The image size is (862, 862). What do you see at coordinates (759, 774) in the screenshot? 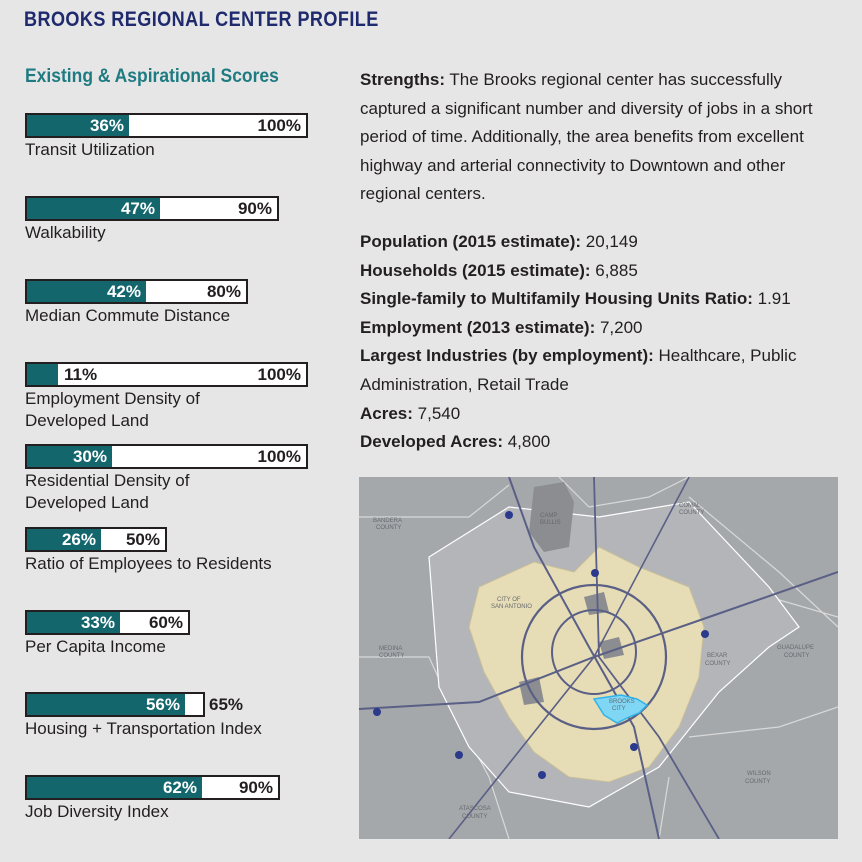
I see `map-label-wilson: WILSON` at bounding box center [759, 774].